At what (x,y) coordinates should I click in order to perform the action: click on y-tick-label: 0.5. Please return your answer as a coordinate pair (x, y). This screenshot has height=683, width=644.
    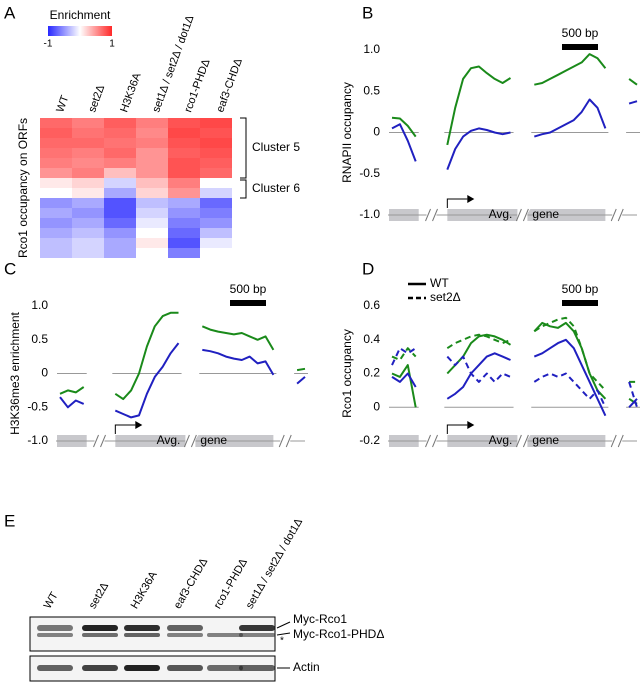
    Looking at the image, I should click on (39, 339).